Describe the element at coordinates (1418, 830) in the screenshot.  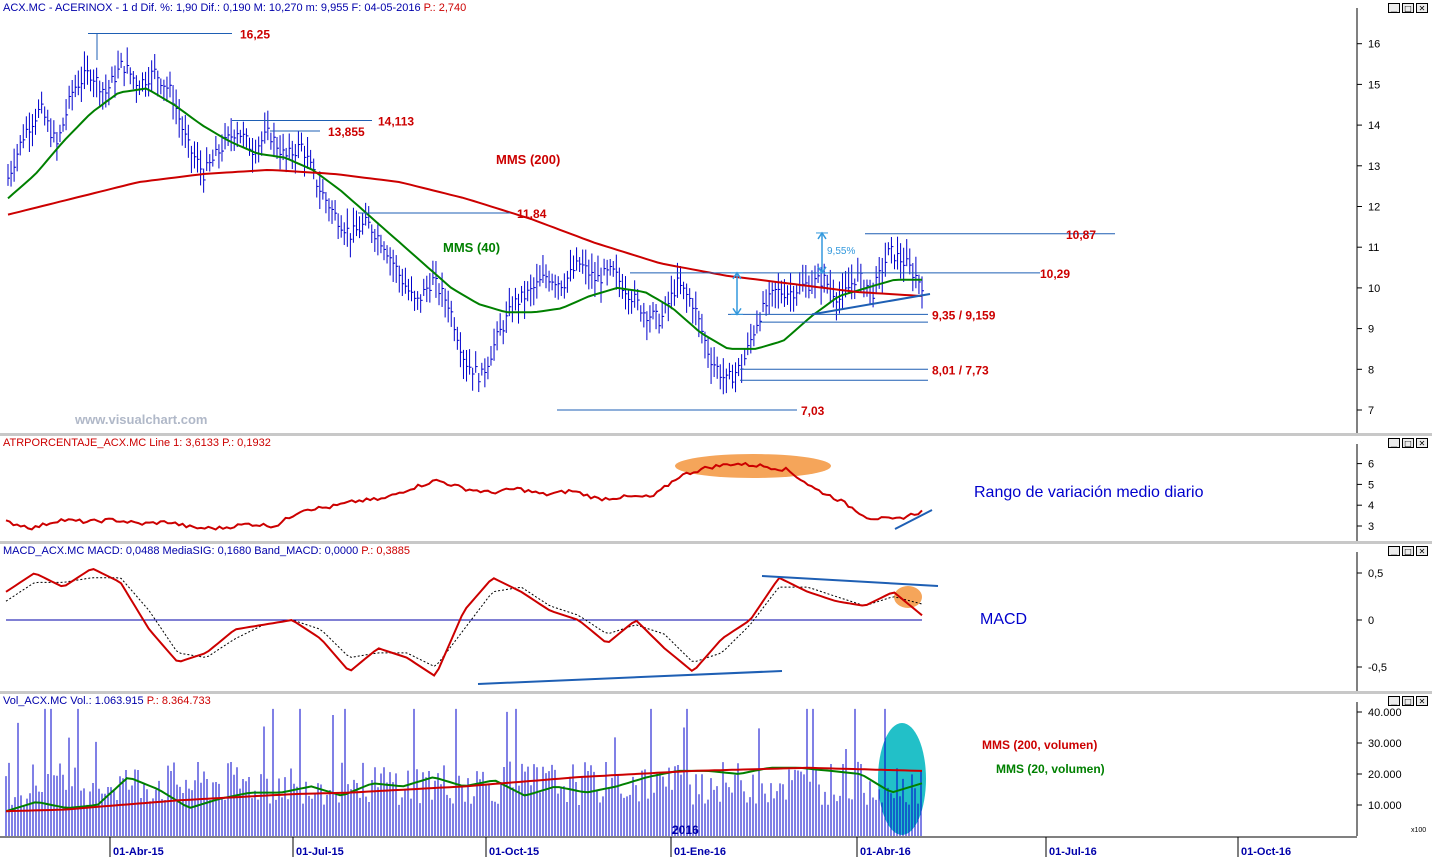
I see `vol-unit-label: x100` at that location.